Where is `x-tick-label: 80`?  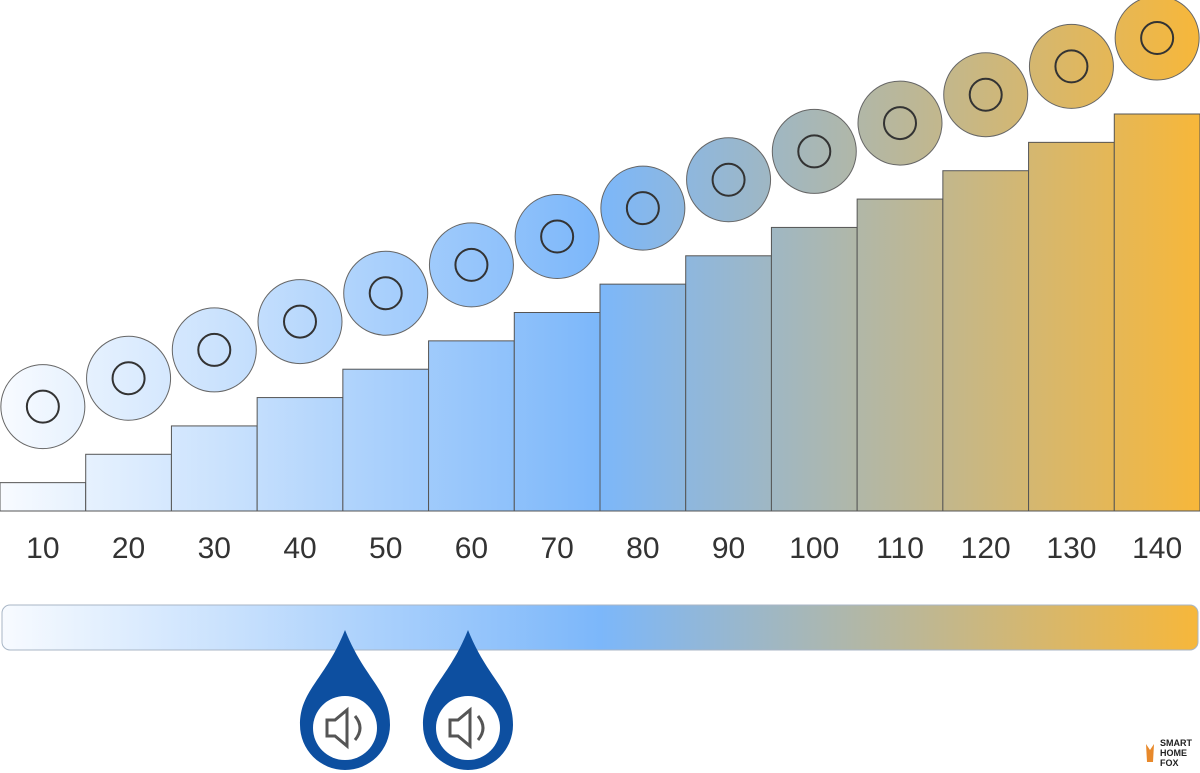 x-tick-label: 80 is located at coordinates (642, 548).